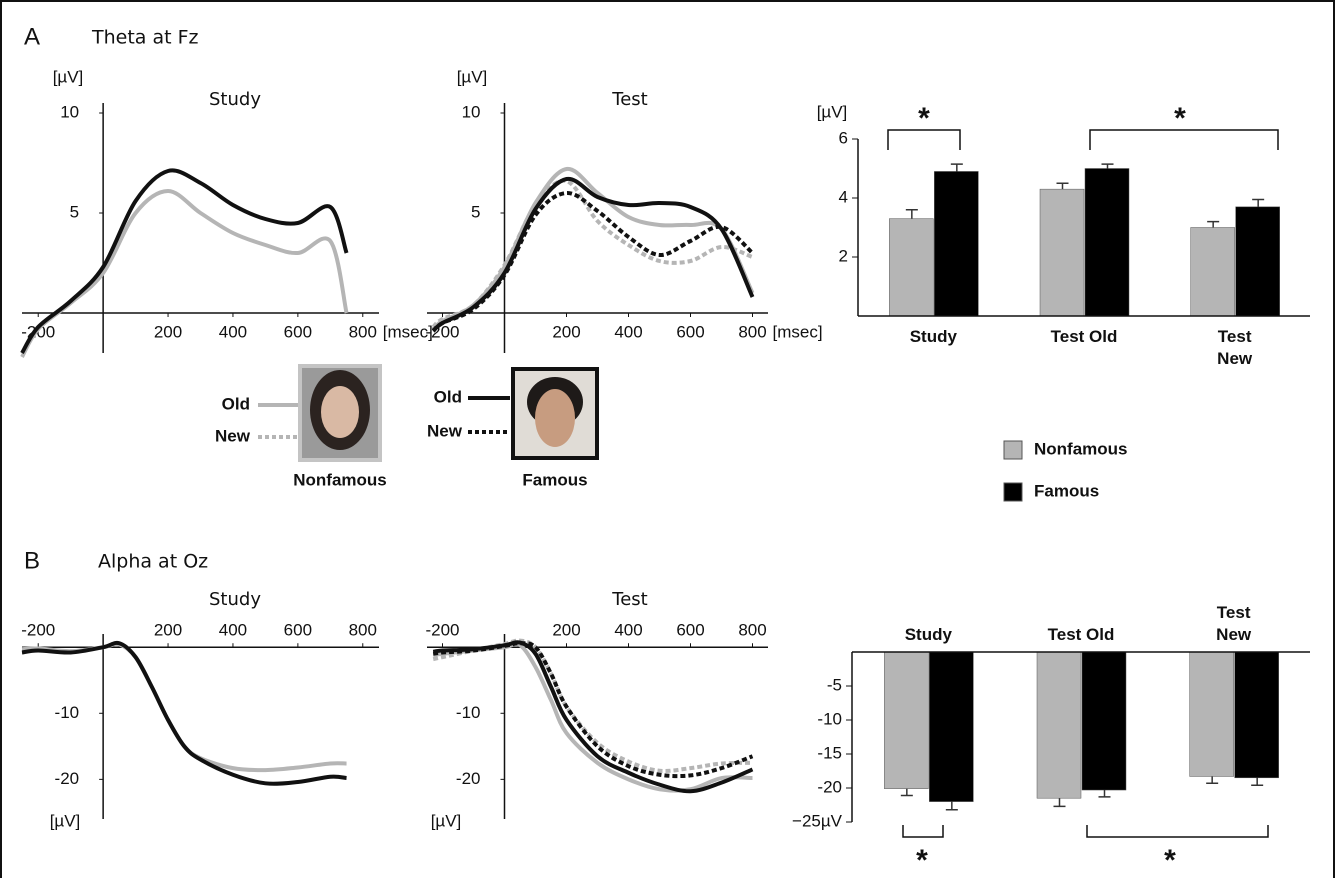 Image resolution: width=1335 pixels, height=878 pixels. I want to click on legend-label: Nonfamous, so click(1081, 448).